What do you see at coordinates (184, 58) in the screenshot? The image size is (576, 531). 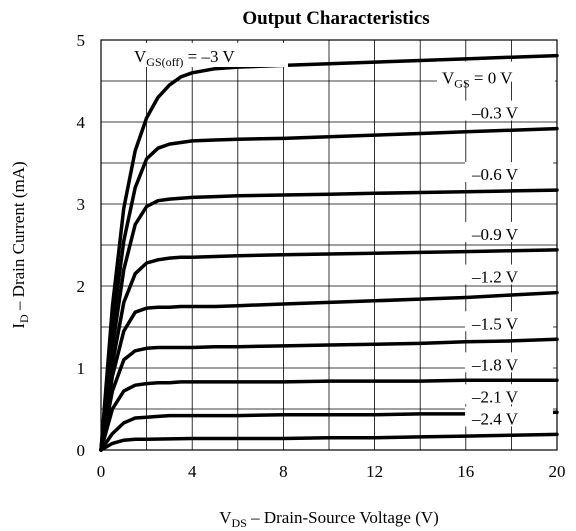 I see `cutoff-label: VGS(off) = –3 V` at bounding box center [184, 58].